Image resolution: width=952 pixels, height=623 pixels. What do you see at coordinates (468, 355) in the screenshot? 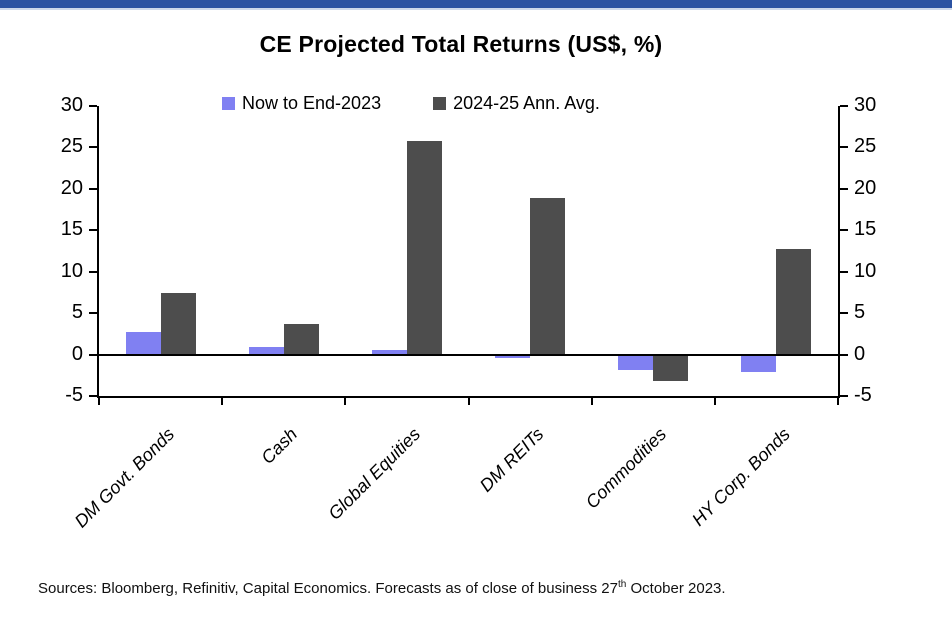
I see `zero-gridline` at bounding box center [468, 355].